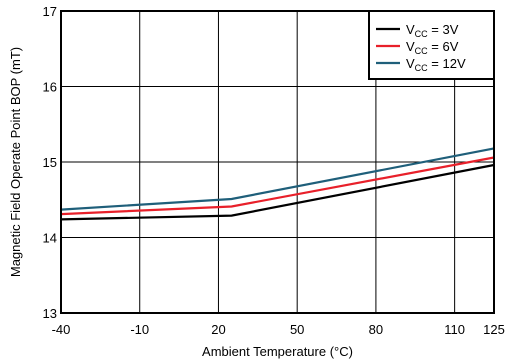 This screenshot has height=362, width=510. Describe the element at coordinates (278, 329) in the screenshot. I see `x-tick-labels: -40 -10 20 50 80 110 125` at that location.